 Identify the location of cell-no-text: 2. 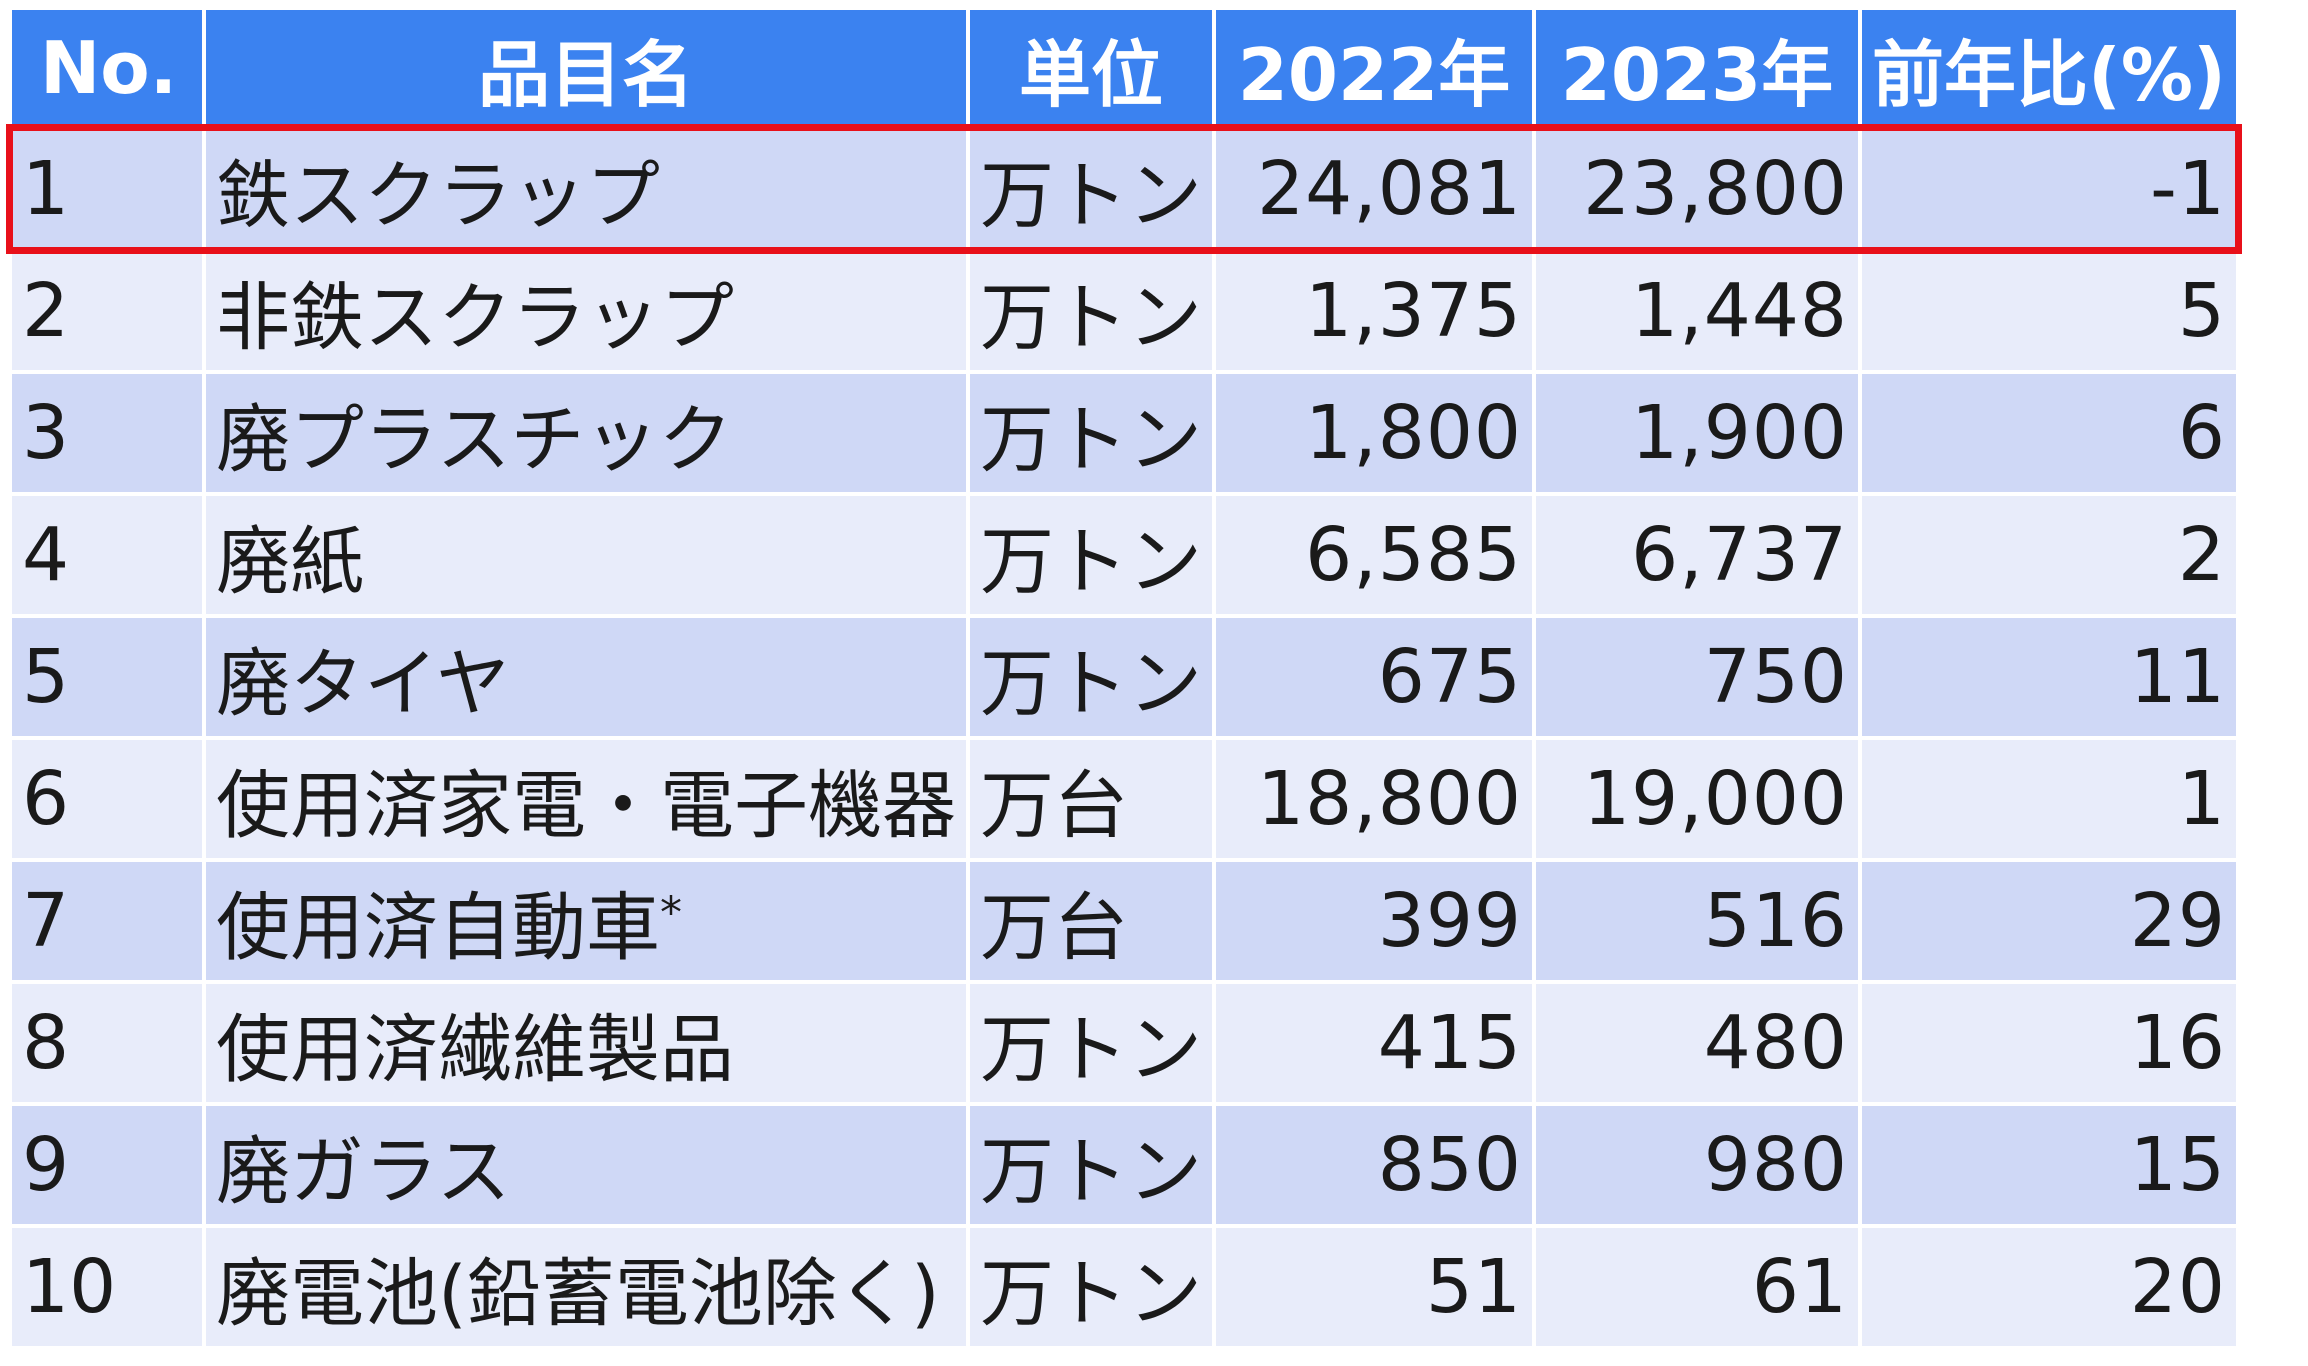
(46, 311).